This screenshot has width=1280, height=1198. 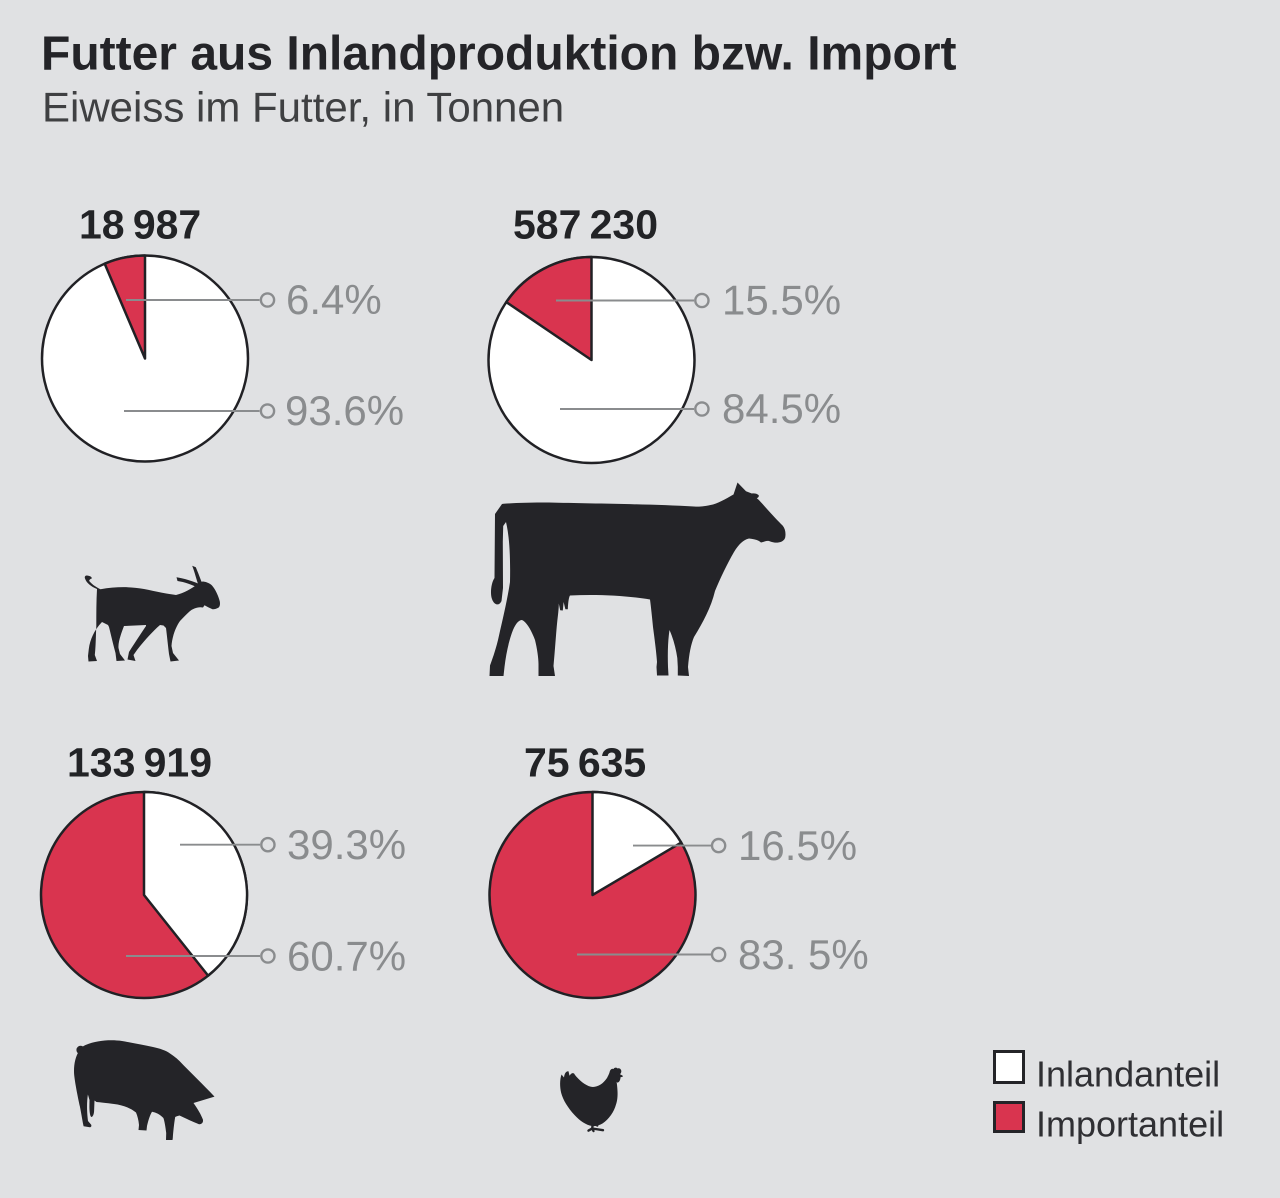 I want to click on svg-text: 39.3%, so click(x=346, y=844).